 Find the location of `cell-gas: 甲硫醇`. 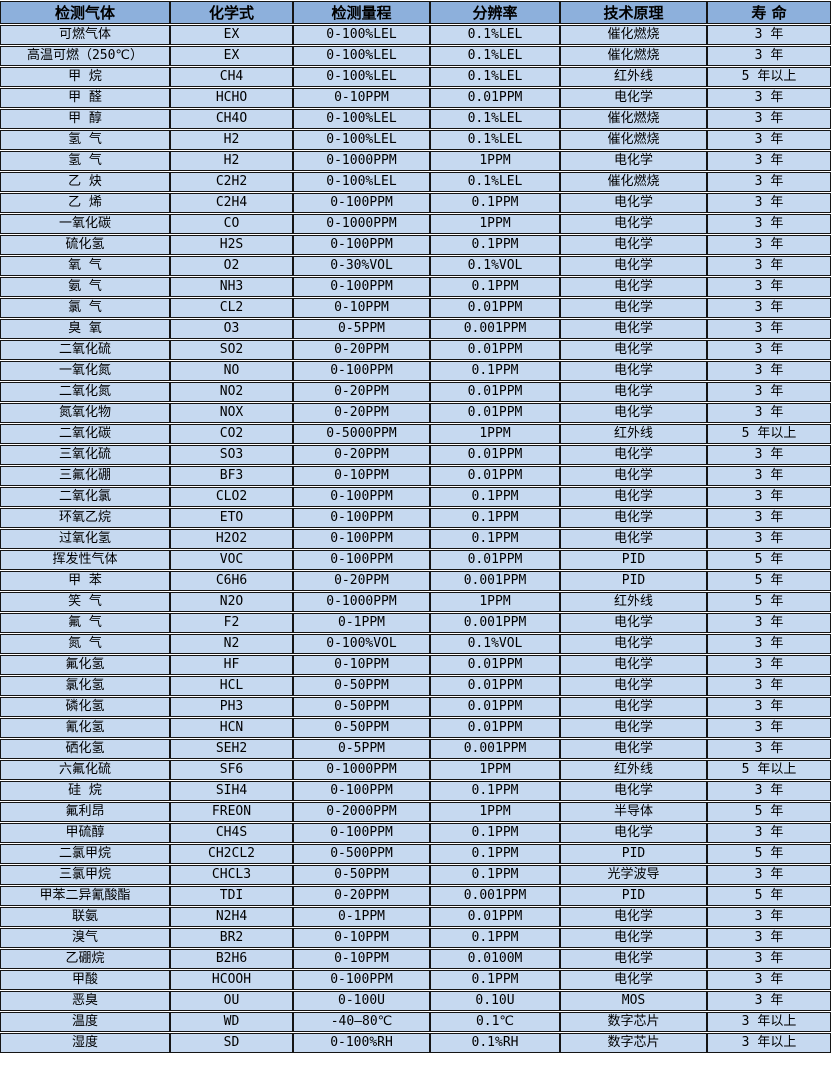

cell-gas: 甲硫醇 is located at coordinates (85, 833).